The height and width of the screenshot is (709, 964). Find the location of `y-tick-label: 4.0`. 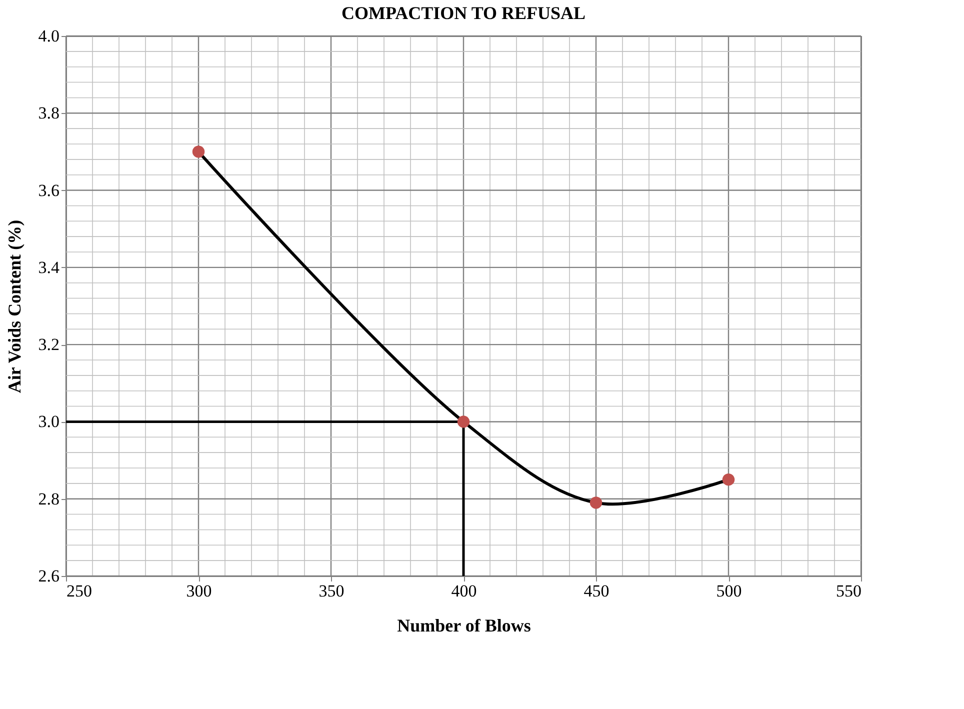

y-tick-label: 4.0 is located at coordinates (49, 36).